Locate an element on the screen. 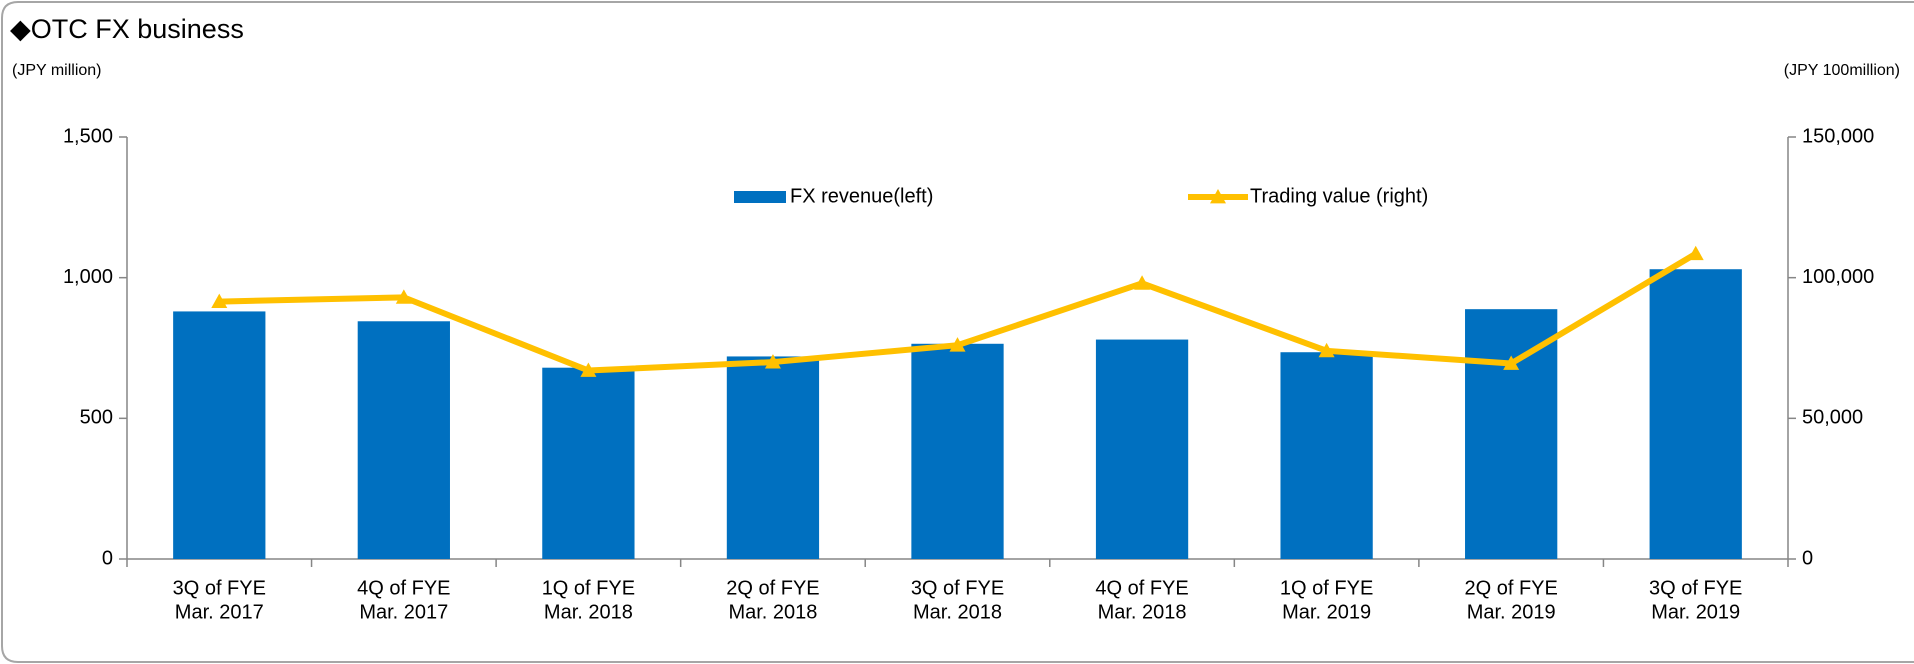  y-tick-label: 1,500 is located at coordinates (88, 136).